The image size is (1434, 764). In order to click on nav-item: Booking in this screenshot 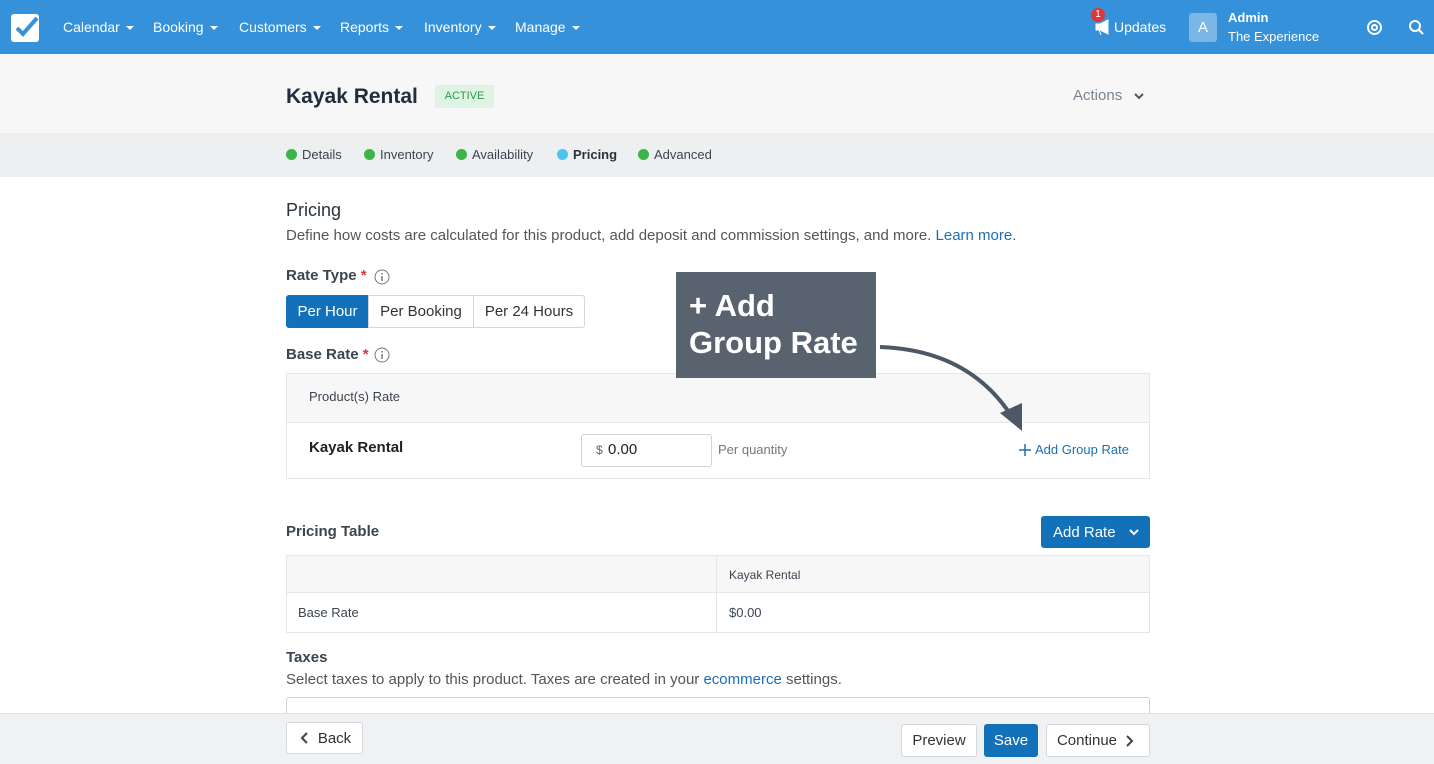, I will do `click(185, 27)`.